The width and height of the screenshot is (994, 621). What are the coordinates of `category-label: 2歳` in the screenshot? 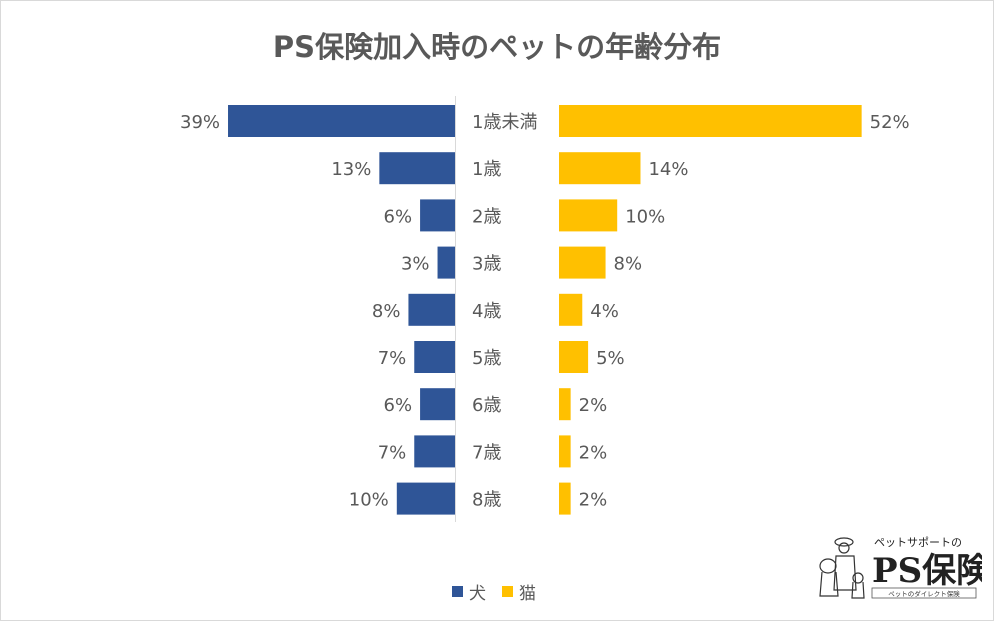 It's located at (486, 216).